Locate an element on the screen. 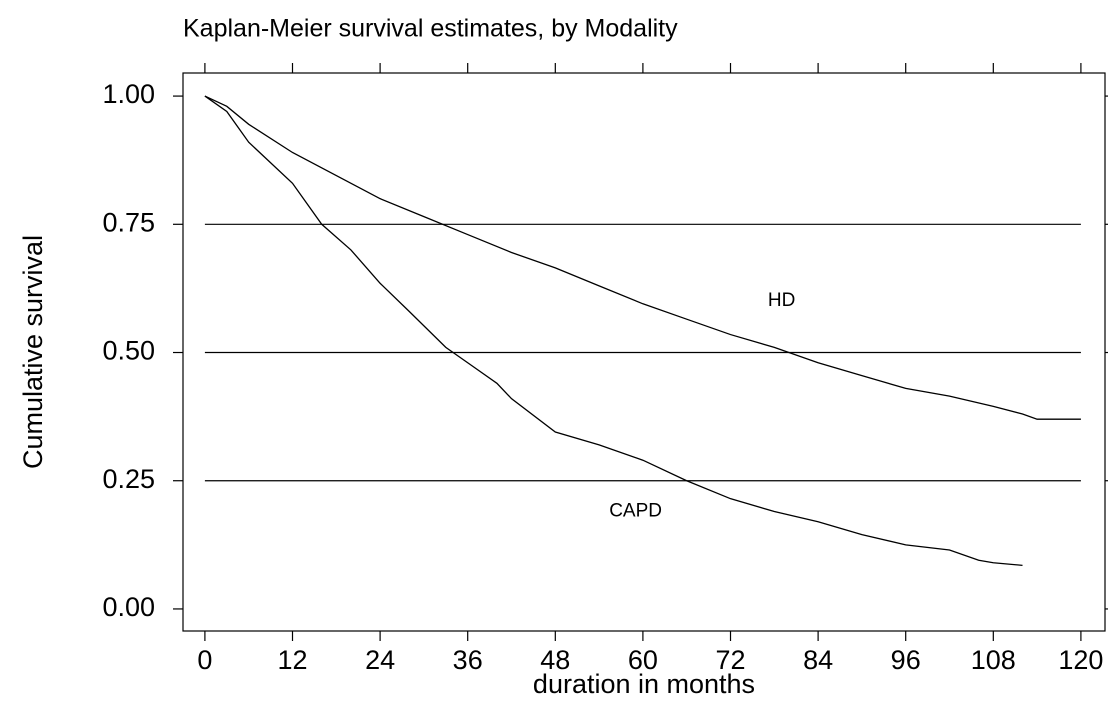  y-axis-label: Cumulative survival is located at coordinates (33, 352).